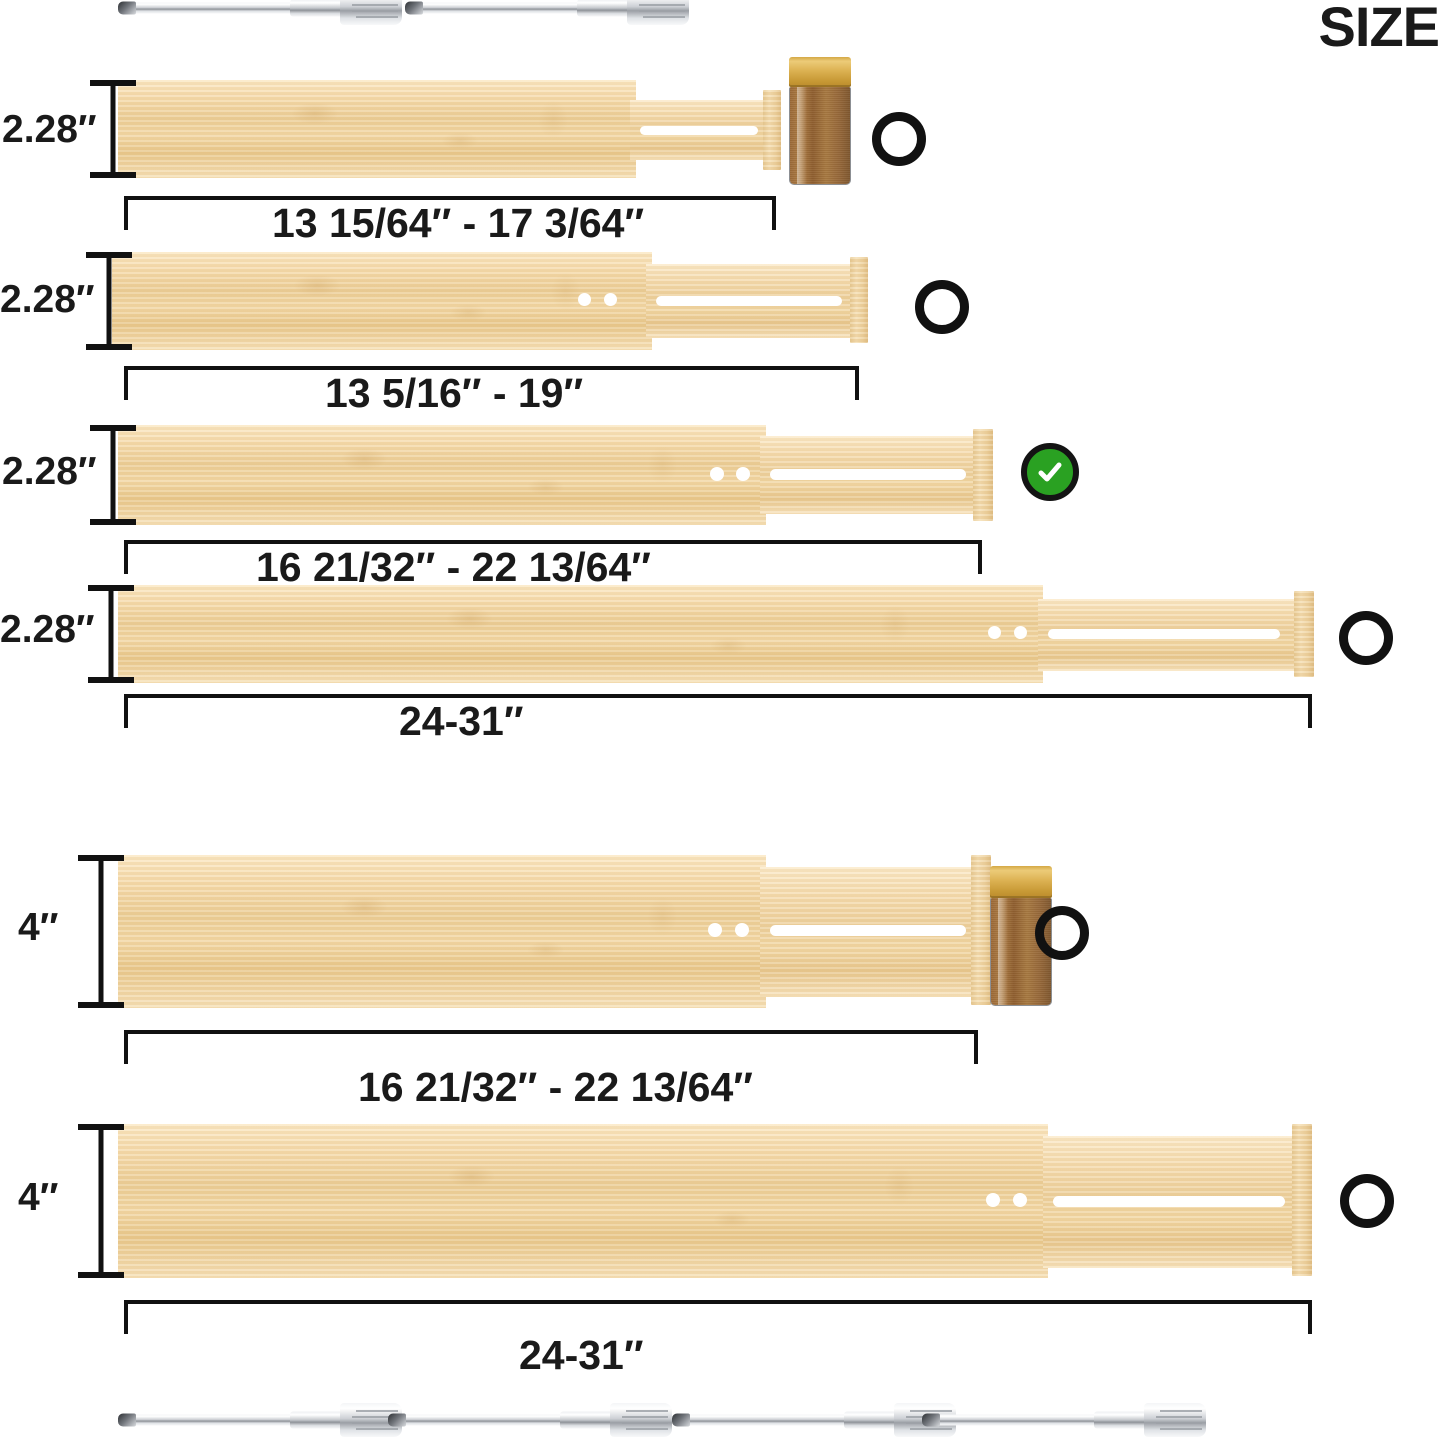  Describe the element at coordinates (47, 299) in the screenshot. I see `height-label-row-2: 2.28″` at that location.